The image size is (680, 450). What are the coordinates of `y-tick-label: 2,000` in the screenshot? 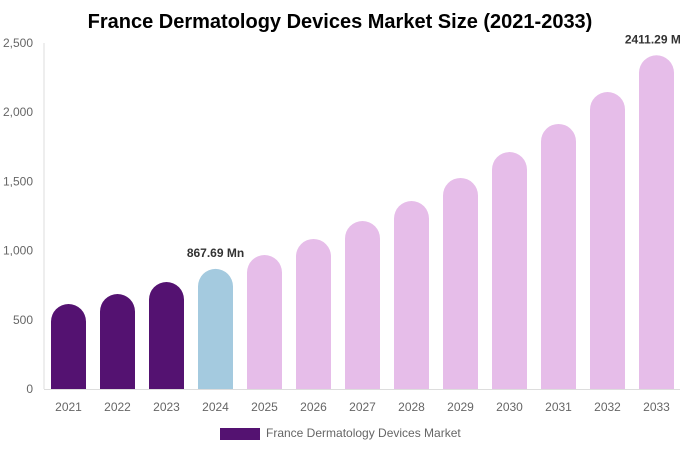 It's located at (18, 112).